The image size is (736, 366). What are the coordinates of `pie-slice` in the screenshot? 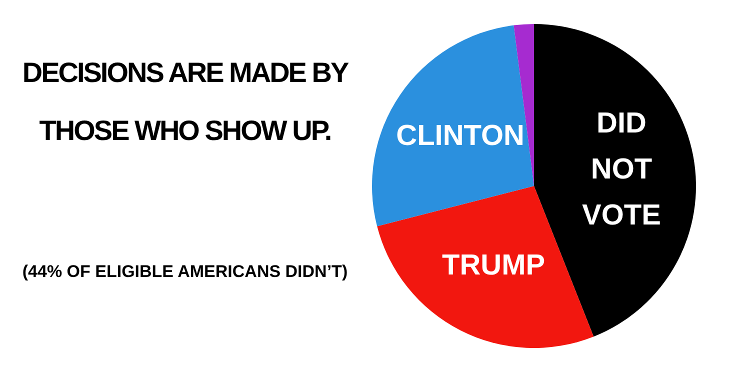 It's located at (453, 125).